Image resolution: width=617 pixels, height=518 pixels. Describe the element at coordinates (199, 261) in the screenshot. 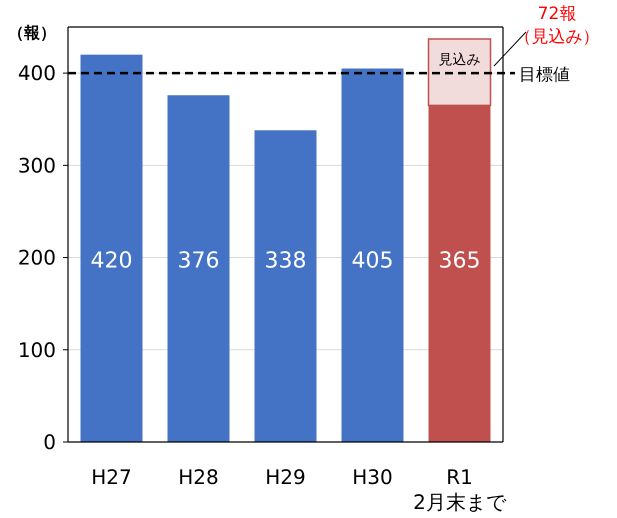

I see `data-label: 376` at that location.